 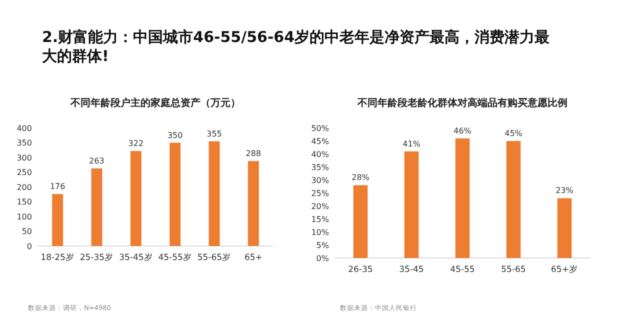 What do you see at coordinates (411, 270) in the screenshot?
I see `x-tick-label: 35-45` at bounding box center [411, 270].